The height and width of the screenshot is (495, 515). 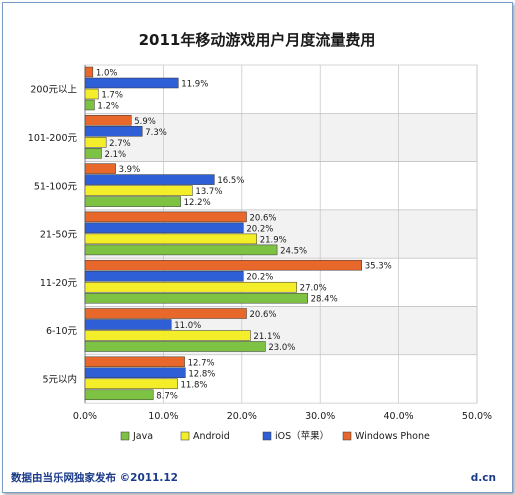 I want to click on footer-site: d.cn, so click(x=483, y=478).